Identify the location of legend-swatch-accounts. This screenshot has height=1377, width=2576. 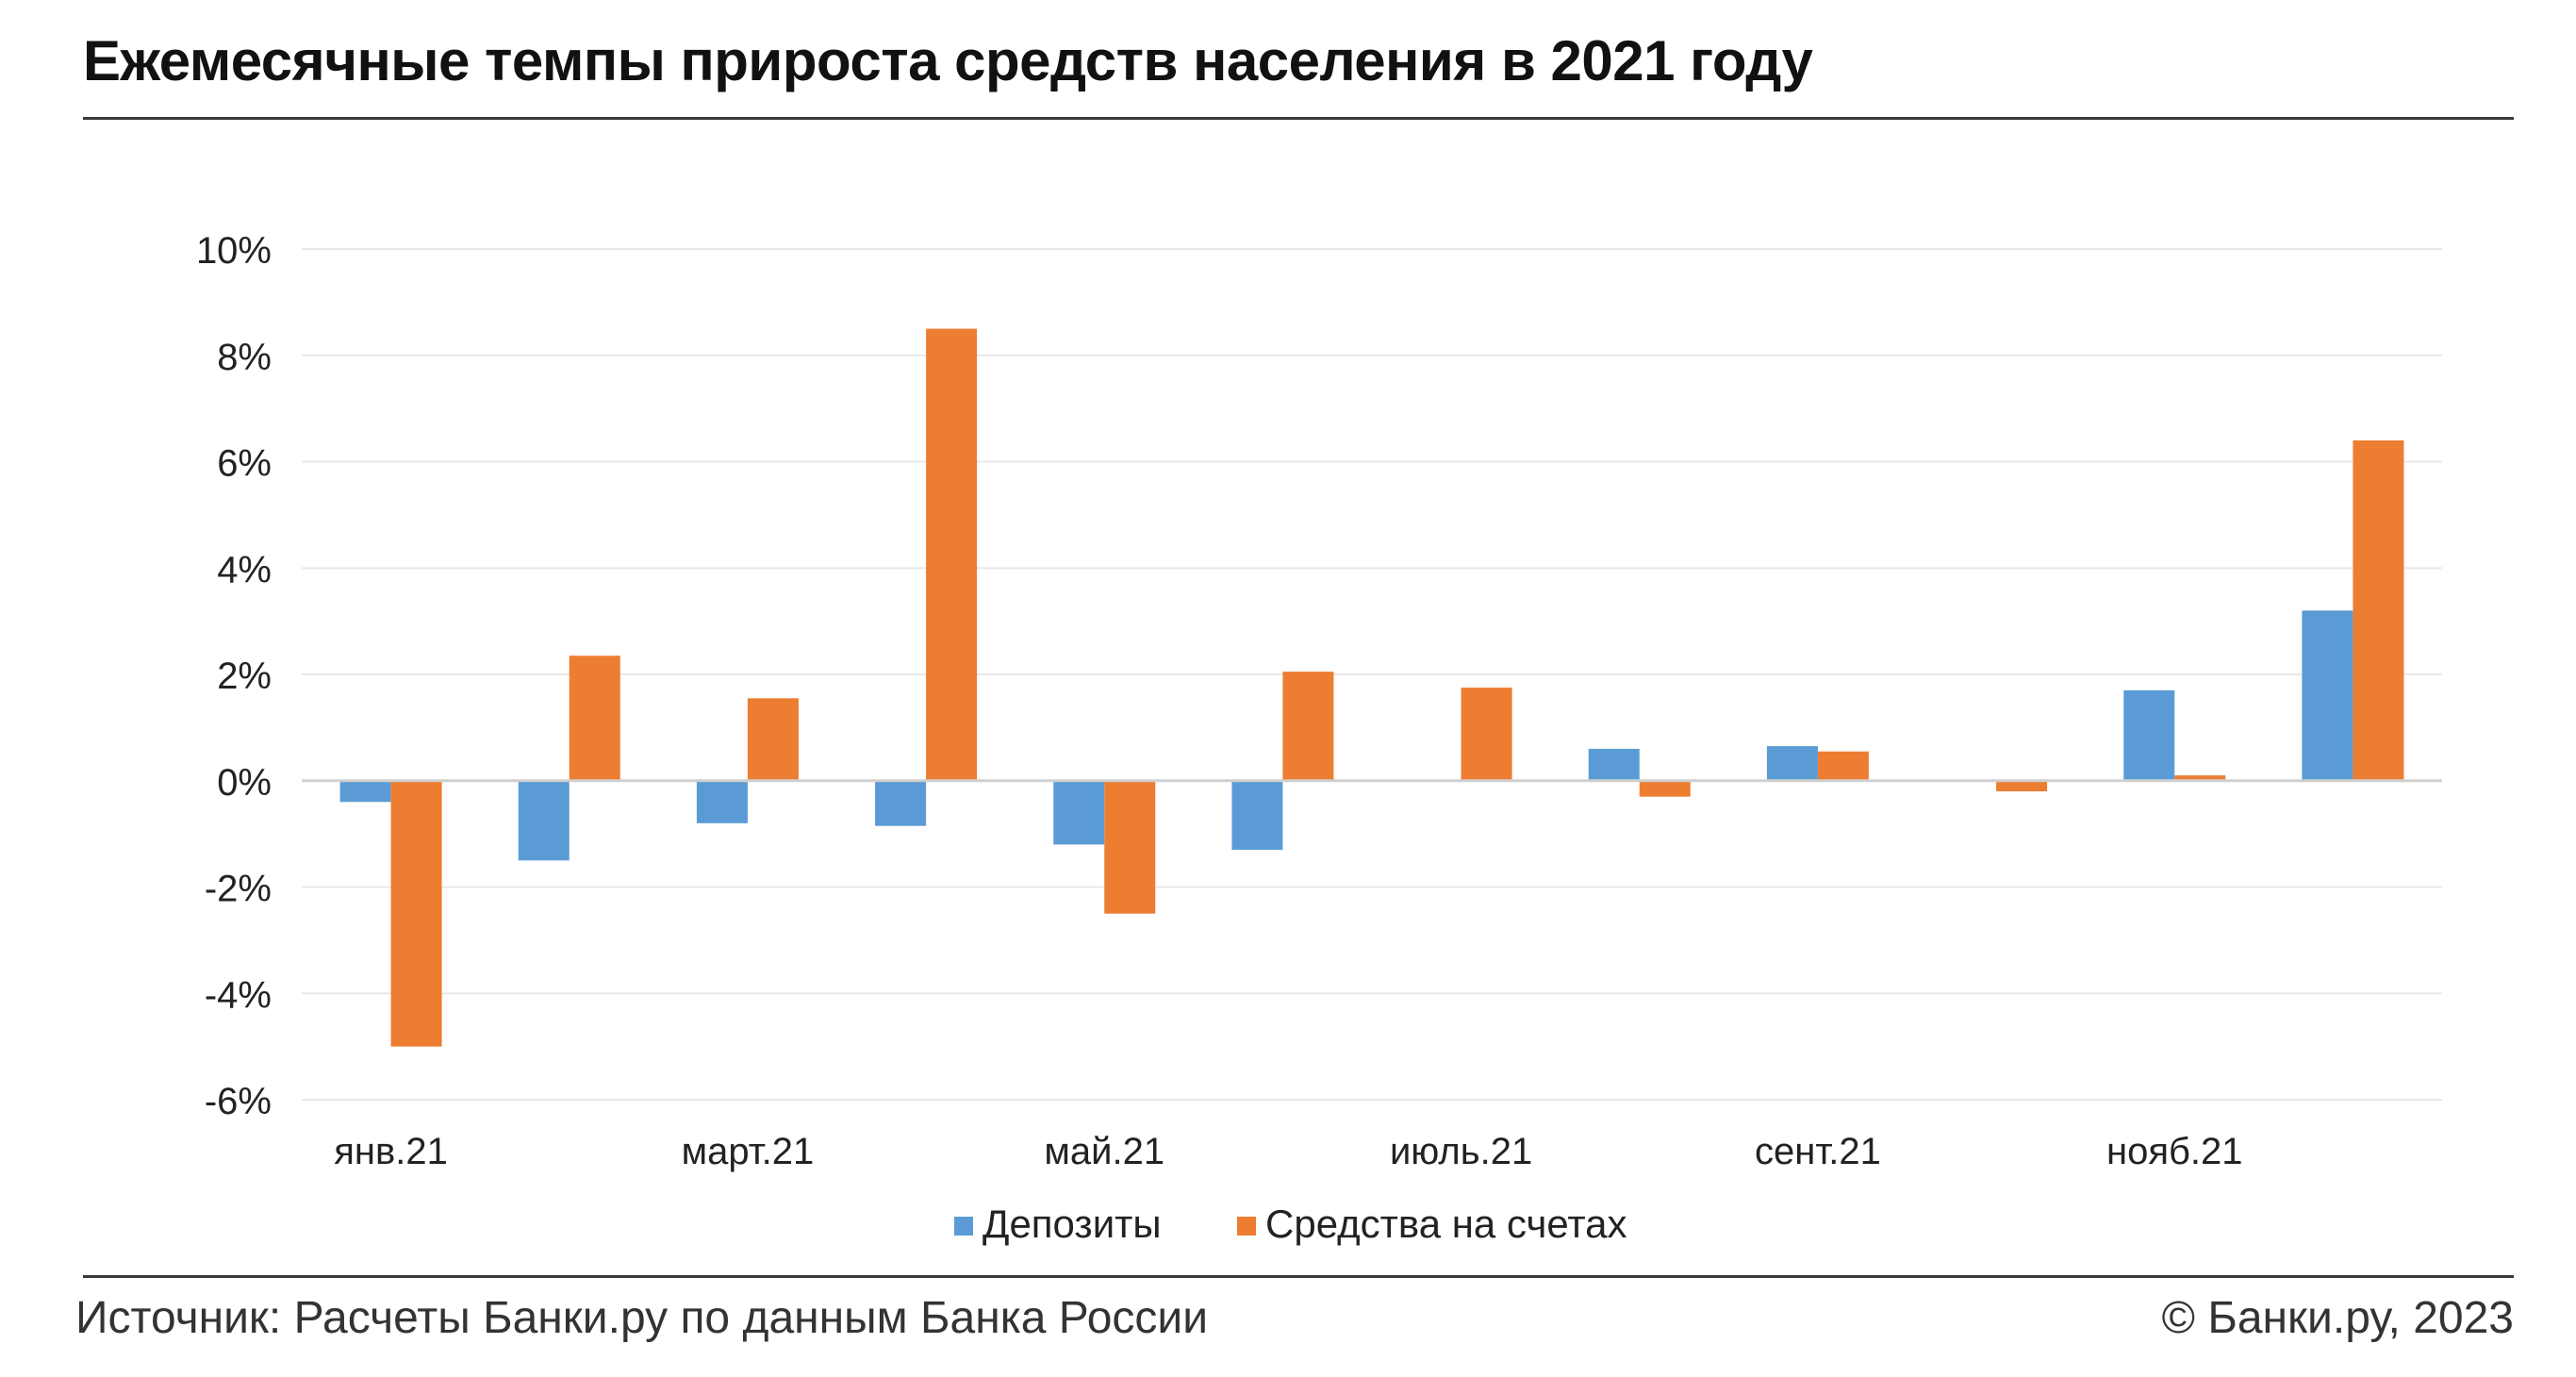
(1246, 1227).